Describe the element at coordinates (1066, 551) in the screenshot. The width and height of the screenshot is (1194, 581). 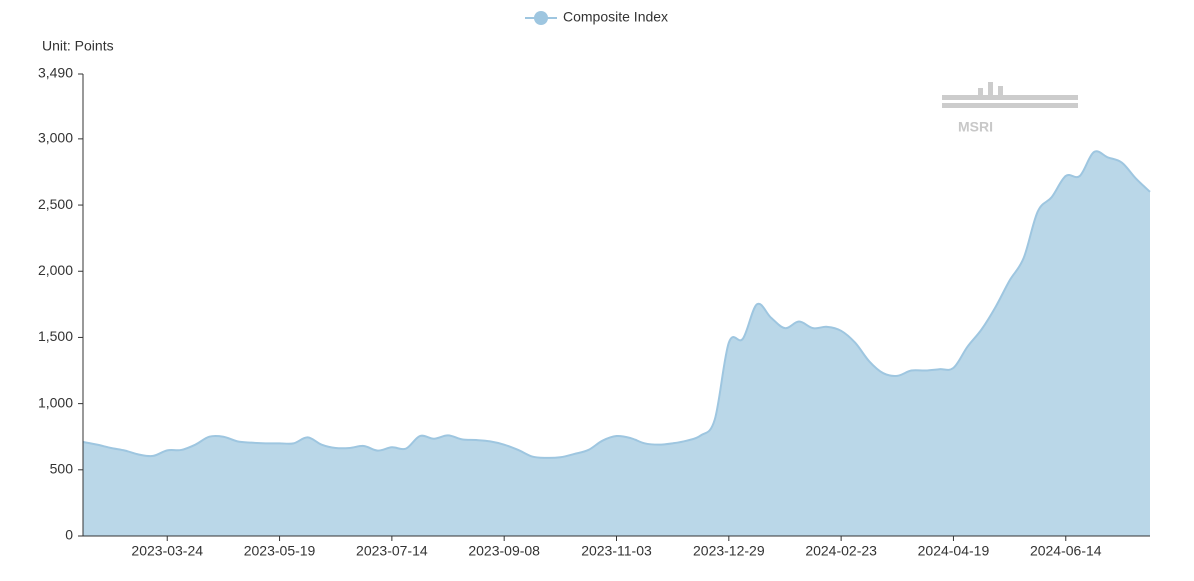
I see `x-tick-label: 2024-06-14` at that location.